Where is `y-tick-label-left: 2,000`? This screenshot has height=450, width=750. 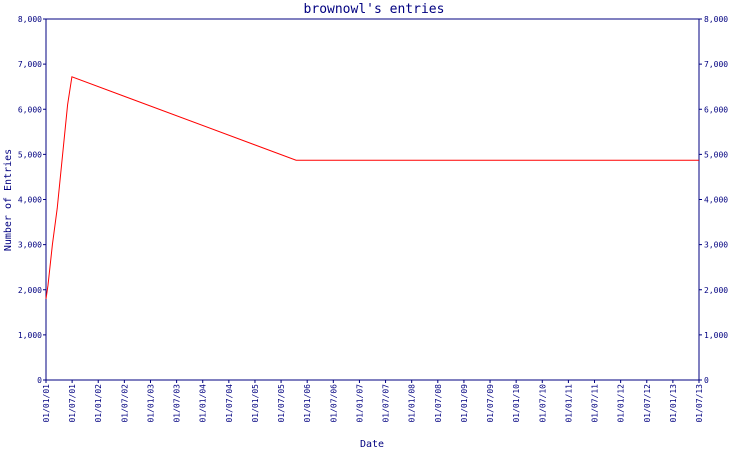 y-tick-label-left: 2,000 is located at coordinates (30, 290).